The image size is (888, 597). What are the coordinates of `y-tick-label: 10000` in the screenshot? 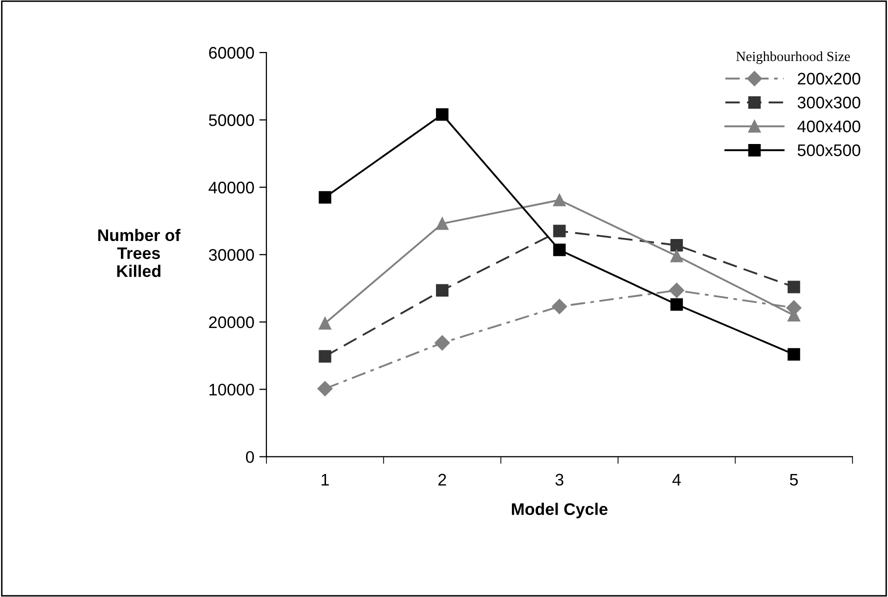 It's located at (232, 390).